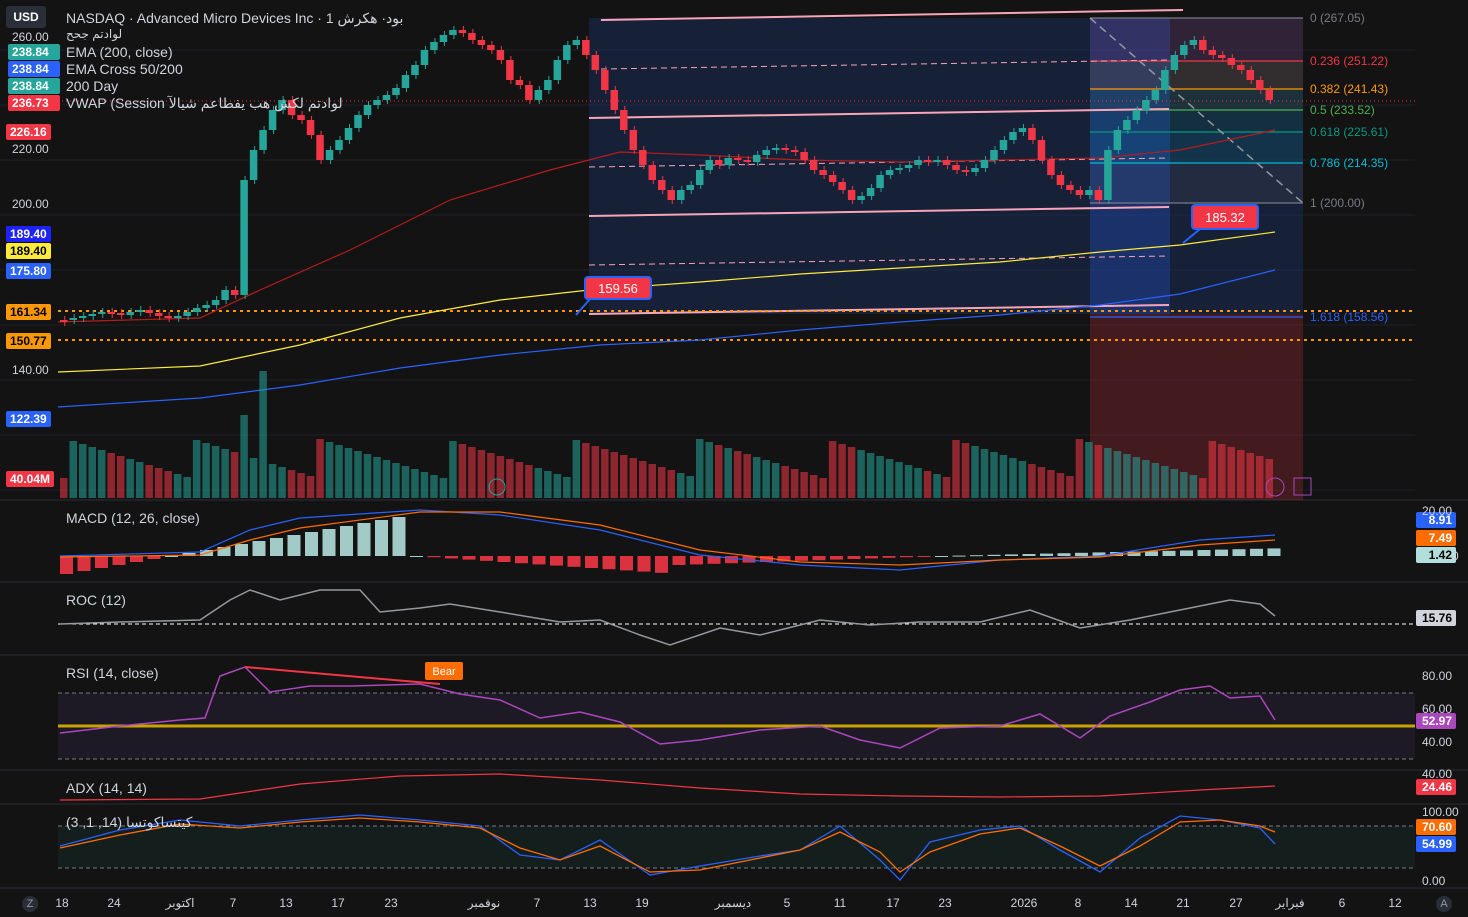  What do you see at coordinates (667, 617) in the screenshot?
I see `roc-line` at bounding box center [667, 617].